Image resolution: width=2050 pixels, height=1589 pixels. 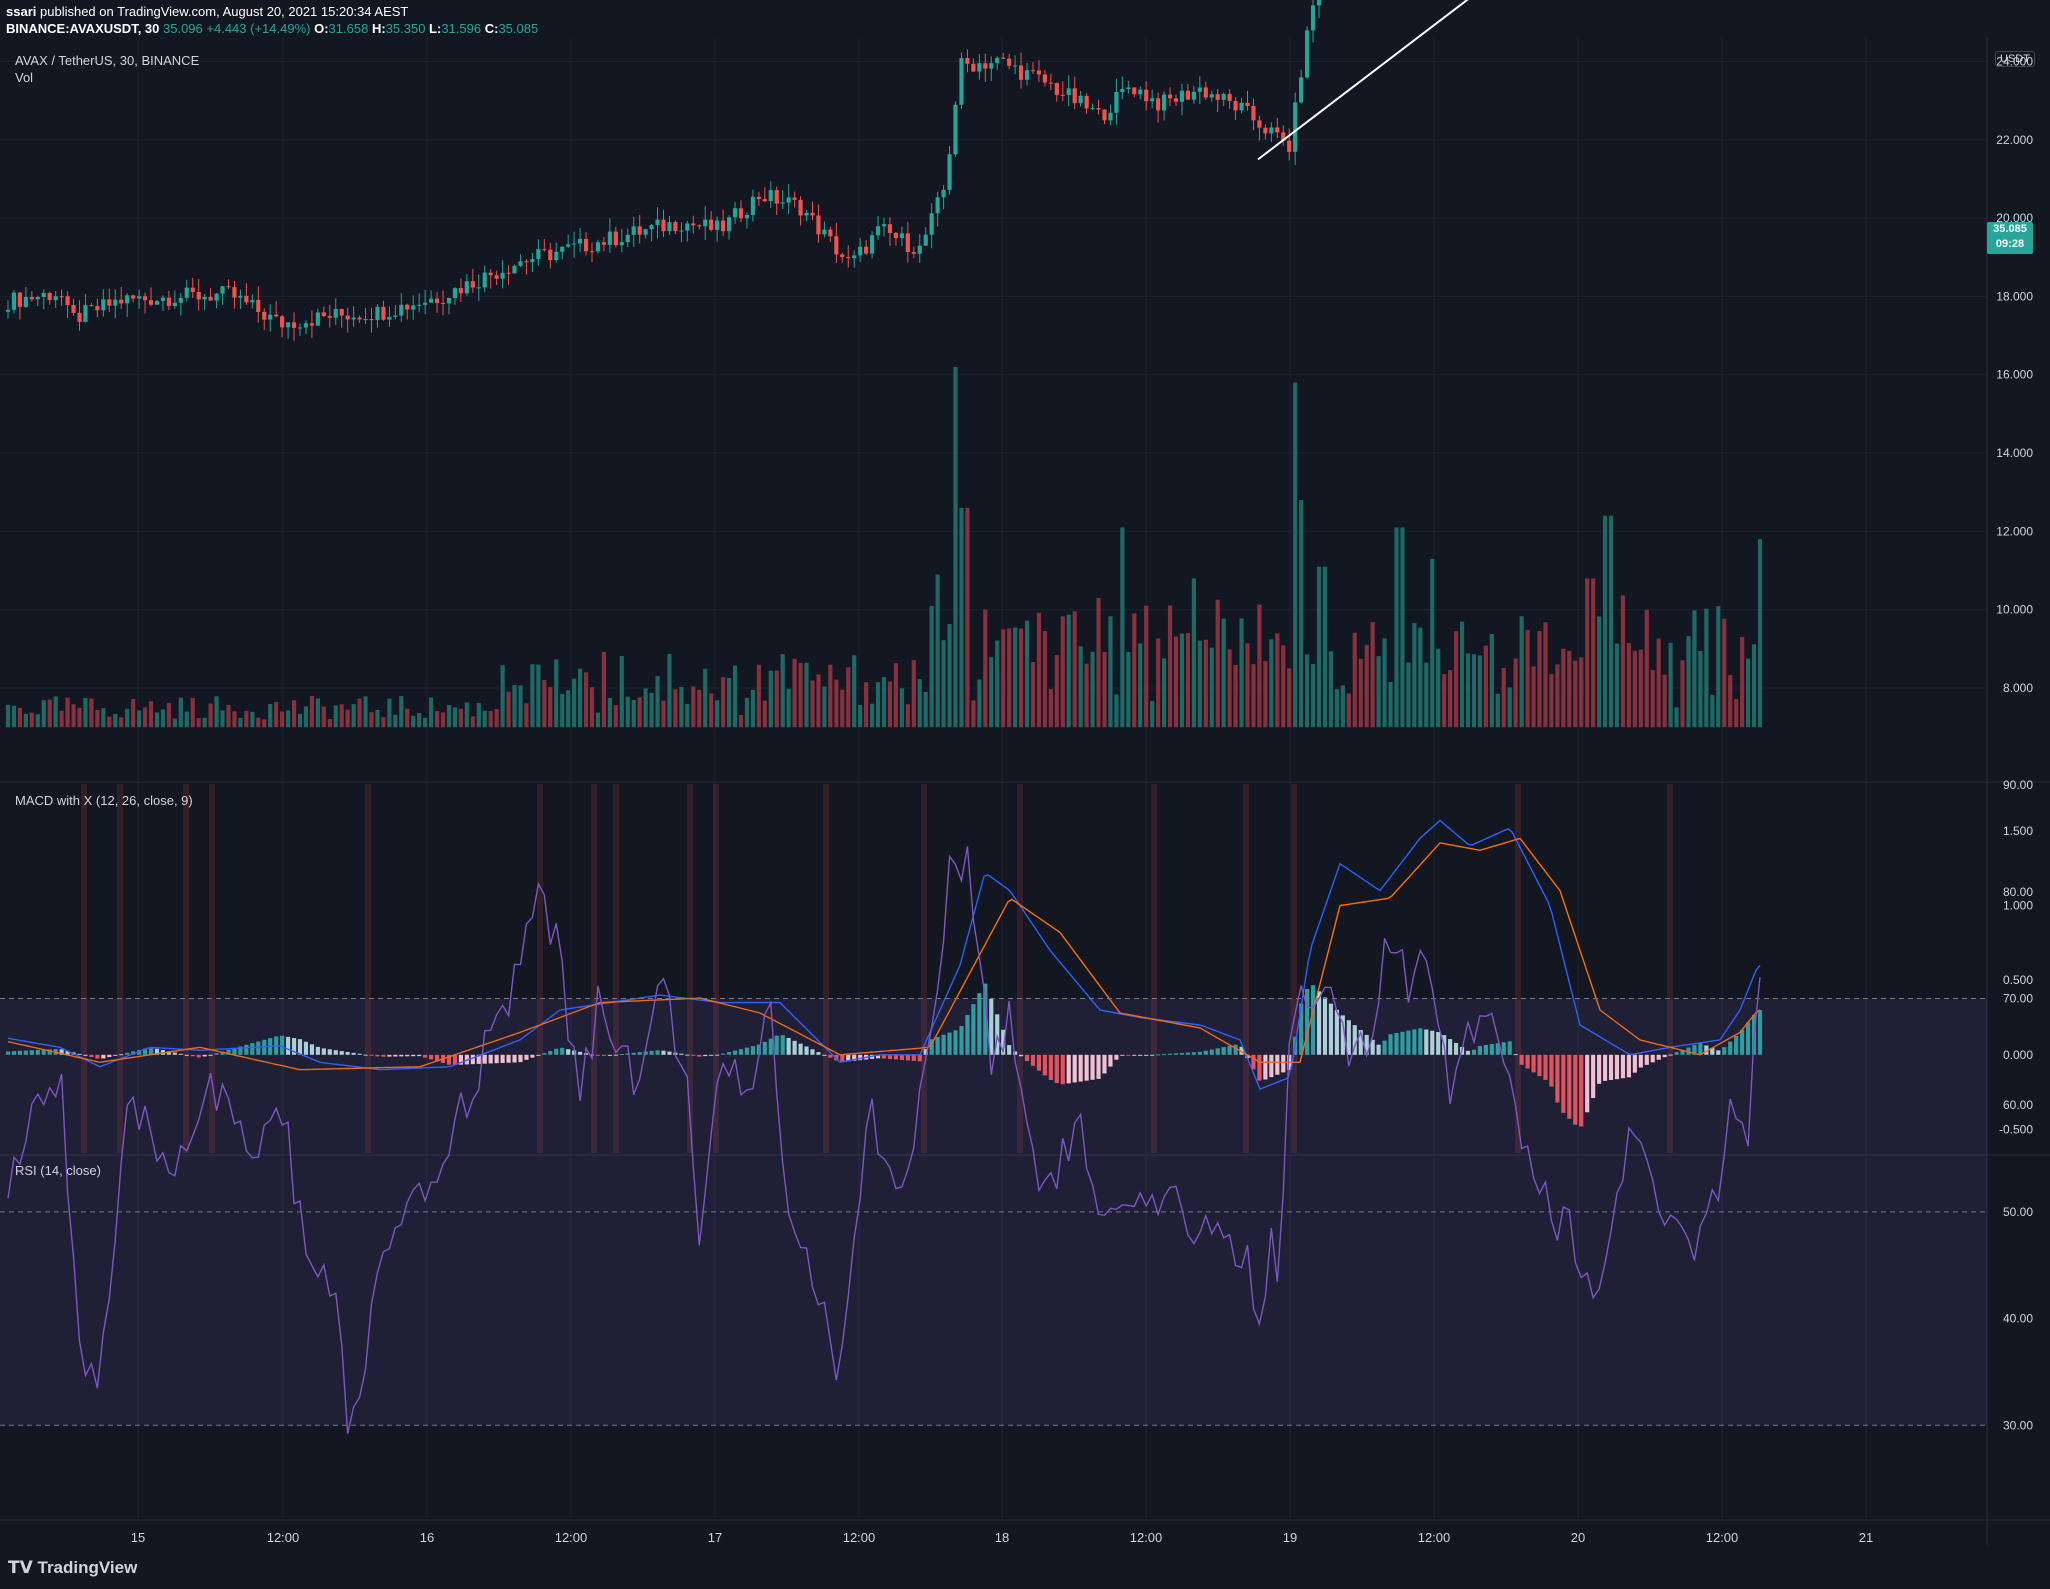 What do you see at coordinates (2015, 59) in the screenshot?
I see `currency-unit-button: USDT` at bounding box center [2015, 59].